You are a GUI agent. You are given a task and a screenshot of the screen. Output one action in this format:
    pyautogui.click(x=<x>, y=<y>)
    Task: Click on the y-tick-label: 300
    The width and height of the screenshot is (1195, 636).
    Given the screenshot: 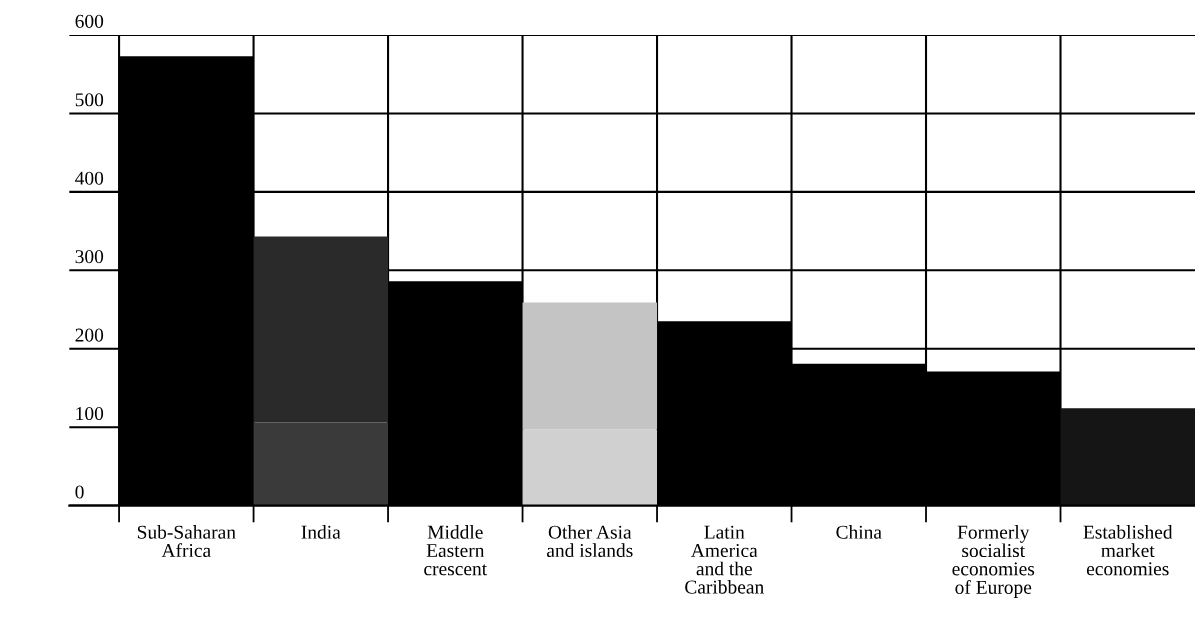 What is the action you would take?
    pyautogui.click(x=89, y=257)
    